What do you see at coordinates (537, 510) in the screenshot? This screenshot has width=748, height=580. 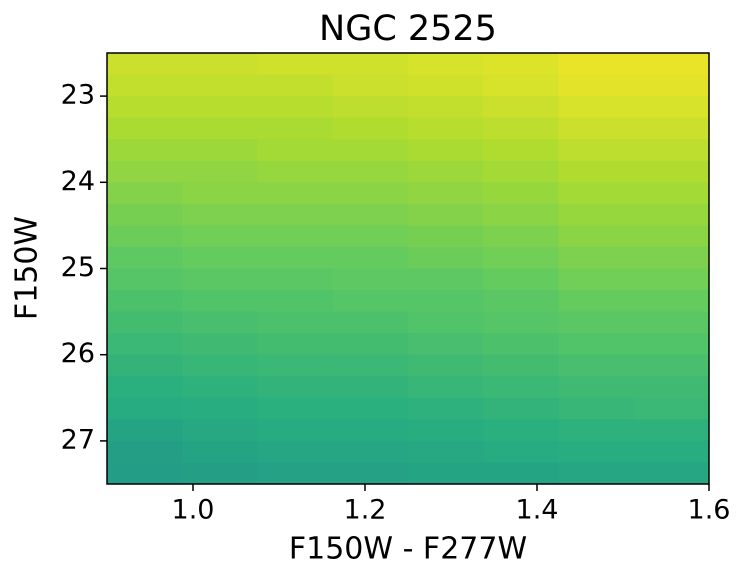 I see `x-tick-label: 1.4` at bounding box center [537, 510].